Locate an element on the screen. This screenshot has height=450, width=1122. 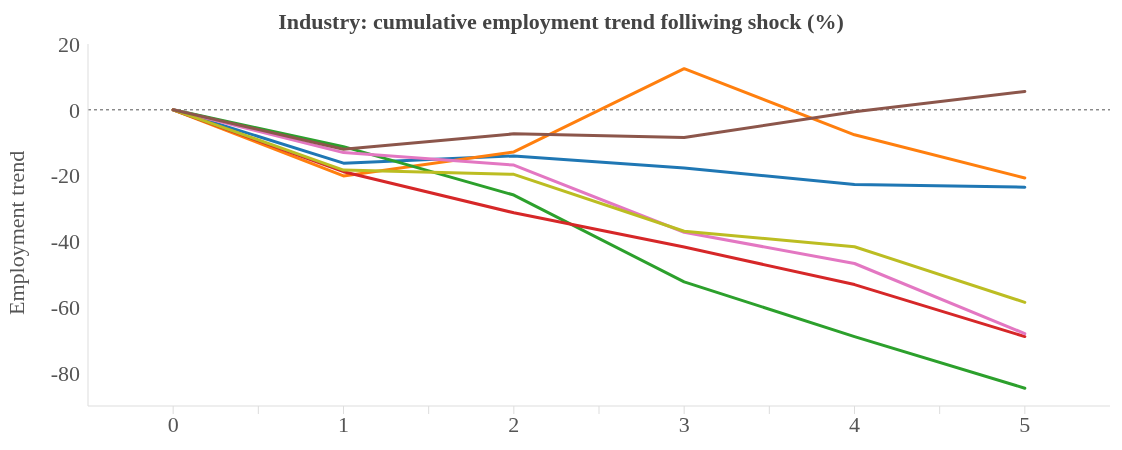
y-tick-label: -80 is located at coordinates (65, 373).